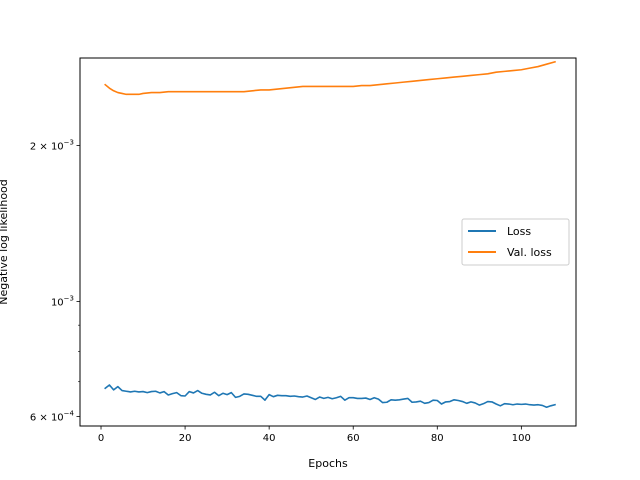  I want to click on x-tick-label: 40, so click(269, 438).